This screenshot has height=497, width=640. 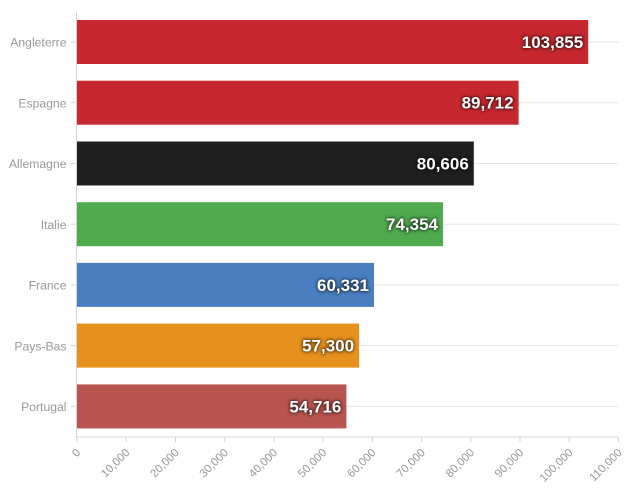 What do you see at coordinates (164, 463) in the screenshot?
I see `svg-text: 20,000` at bounding box center [164, 463].